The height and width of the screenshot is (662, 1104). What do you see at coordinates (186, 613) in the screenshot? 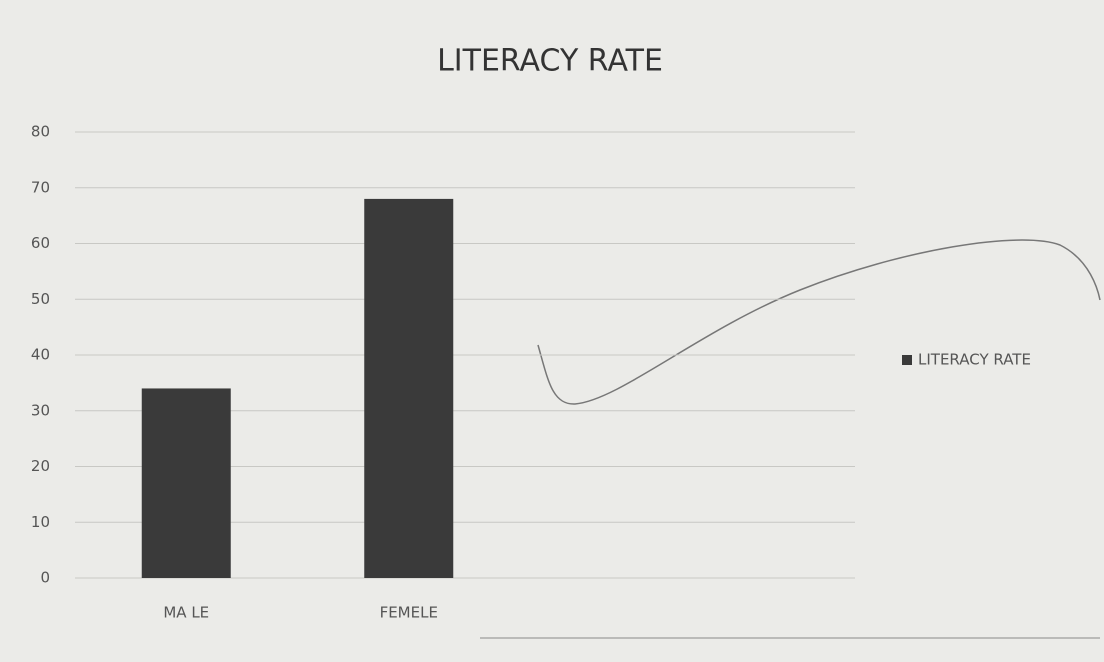
I see `x-tick-label: MA LE` at bounding box center [186, 613].